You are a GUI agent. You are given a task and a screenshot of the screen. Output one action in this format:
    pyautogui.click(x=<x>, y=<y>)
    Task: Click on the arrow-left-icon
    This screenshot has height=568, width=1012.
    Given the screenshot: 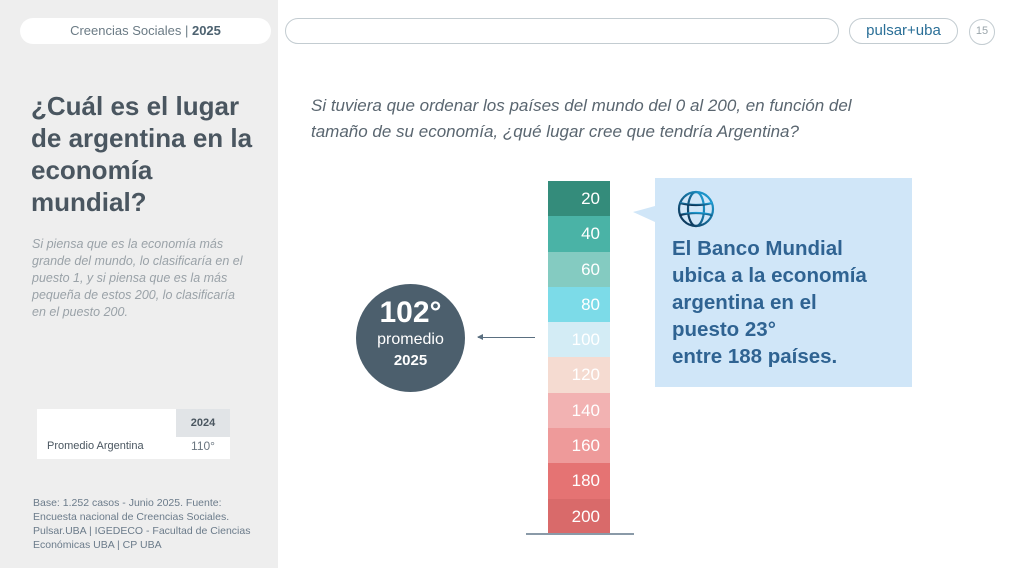 What is the action you would take?
    pyautogui.click(x=506, y=337)
    